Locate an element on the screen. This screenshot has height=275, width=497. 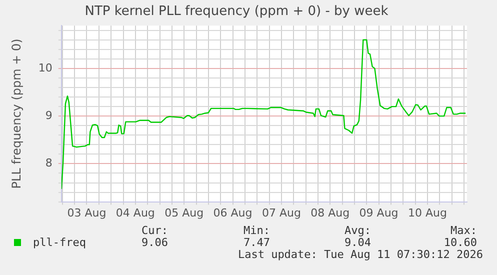
x-tick-label: 08 Aug is located at coordinates (330, 213).